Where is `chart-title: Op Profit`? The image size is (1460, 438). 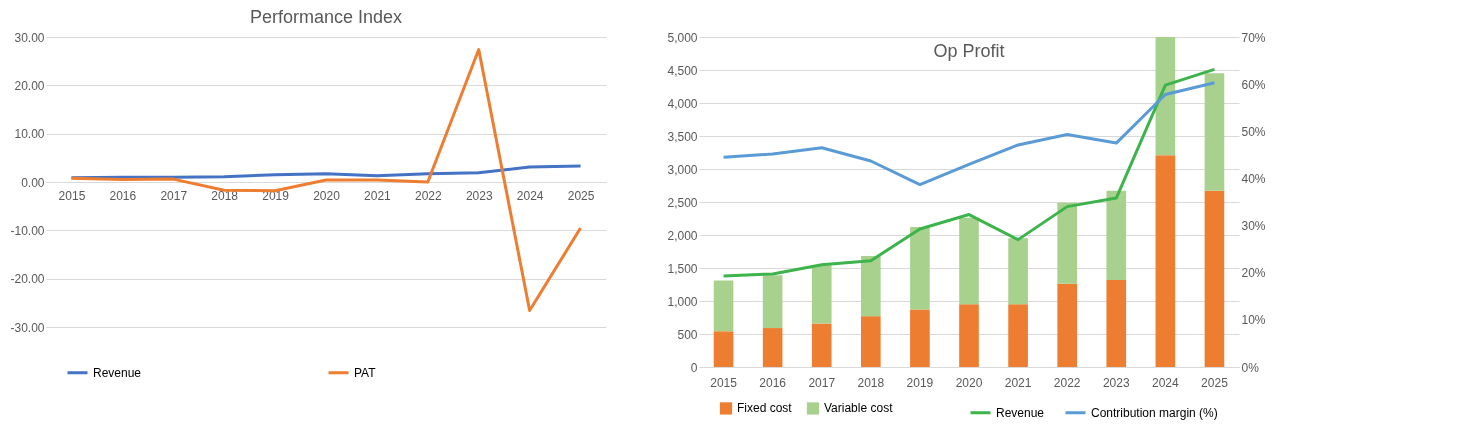 chart-title: Op Profit is located at coordinates (969, 51).